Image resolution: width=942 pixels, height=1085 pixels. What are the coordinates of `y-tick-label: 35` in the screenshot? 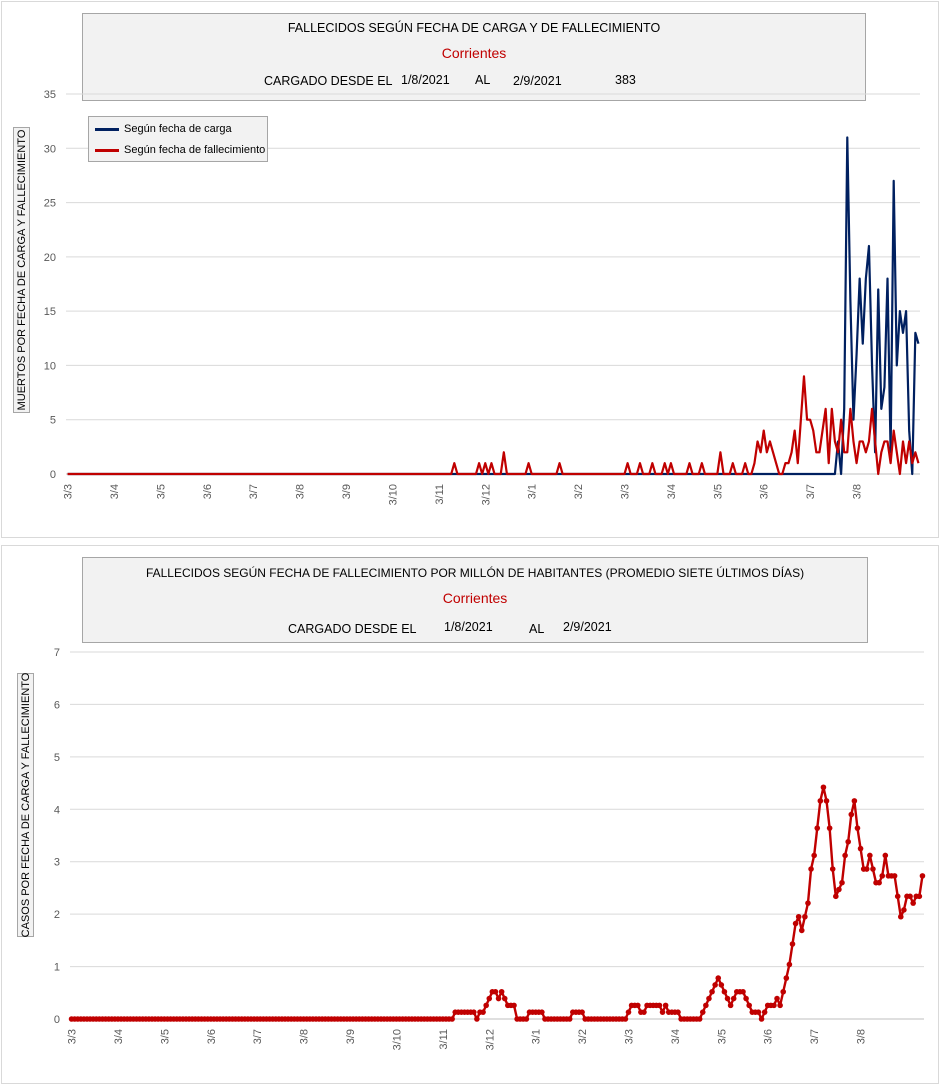 It's located at (50, 95).